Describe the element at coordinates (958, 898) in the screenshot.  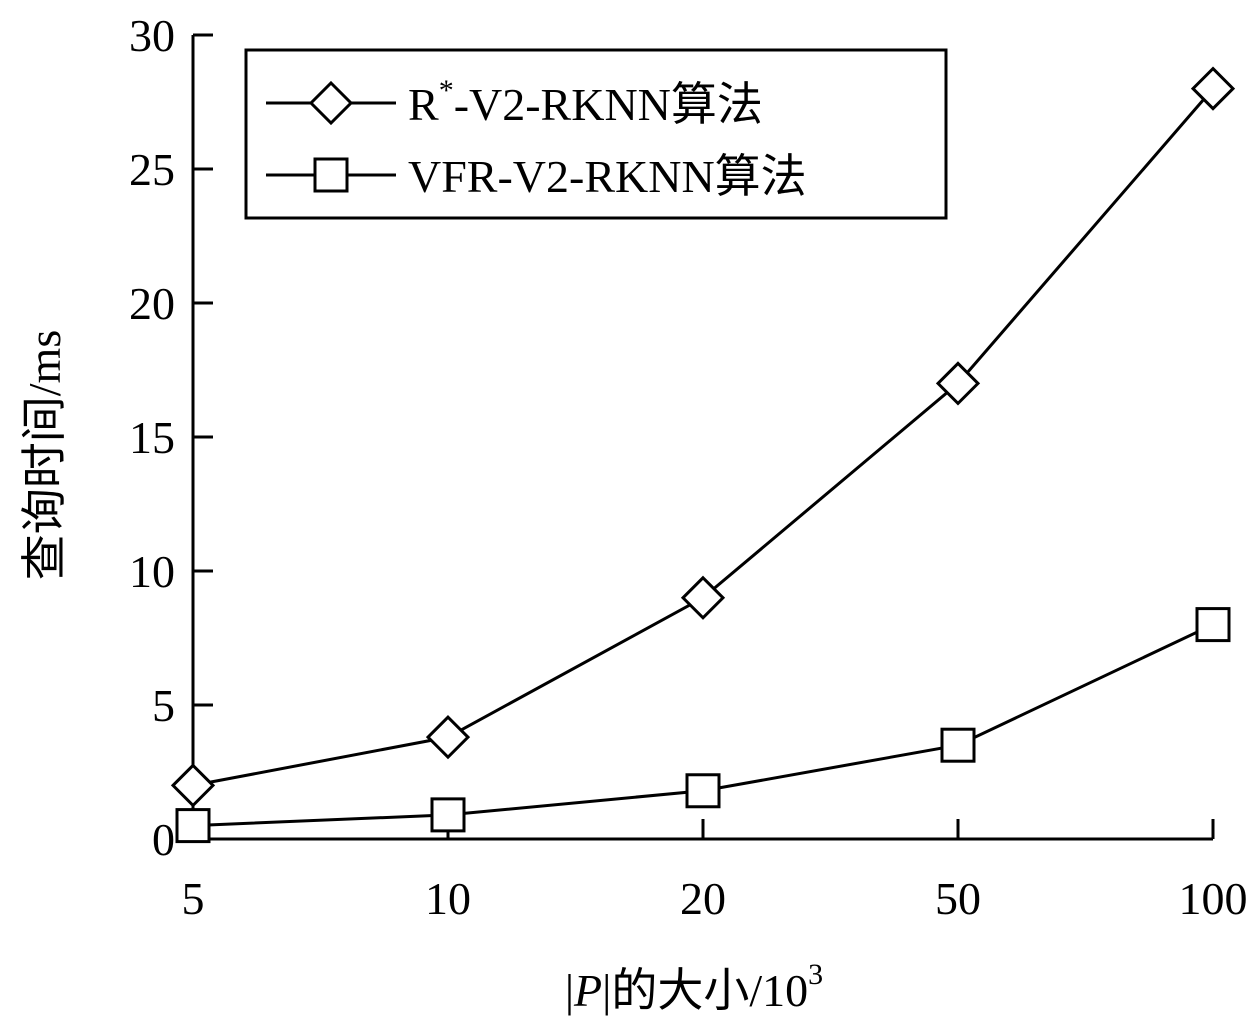
I see `x-tick-label-50: 50` at that location.